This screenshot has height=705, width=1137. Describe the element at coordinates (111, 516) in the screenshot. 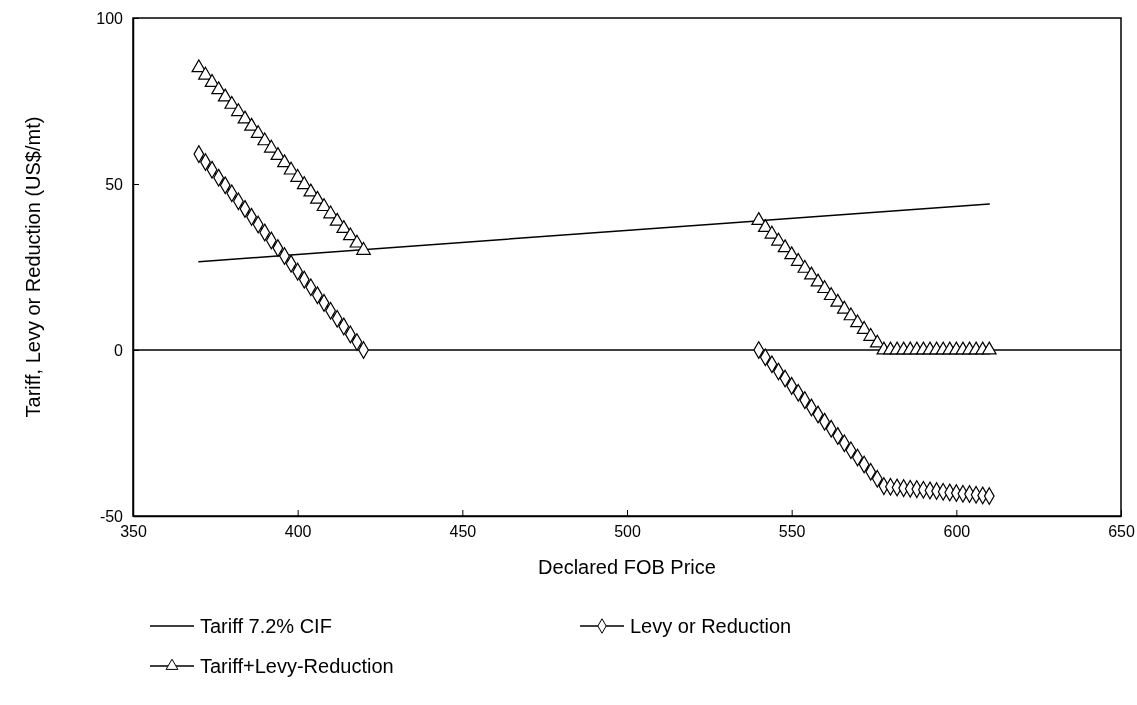

I see `y-tick-label: -50` at that location.